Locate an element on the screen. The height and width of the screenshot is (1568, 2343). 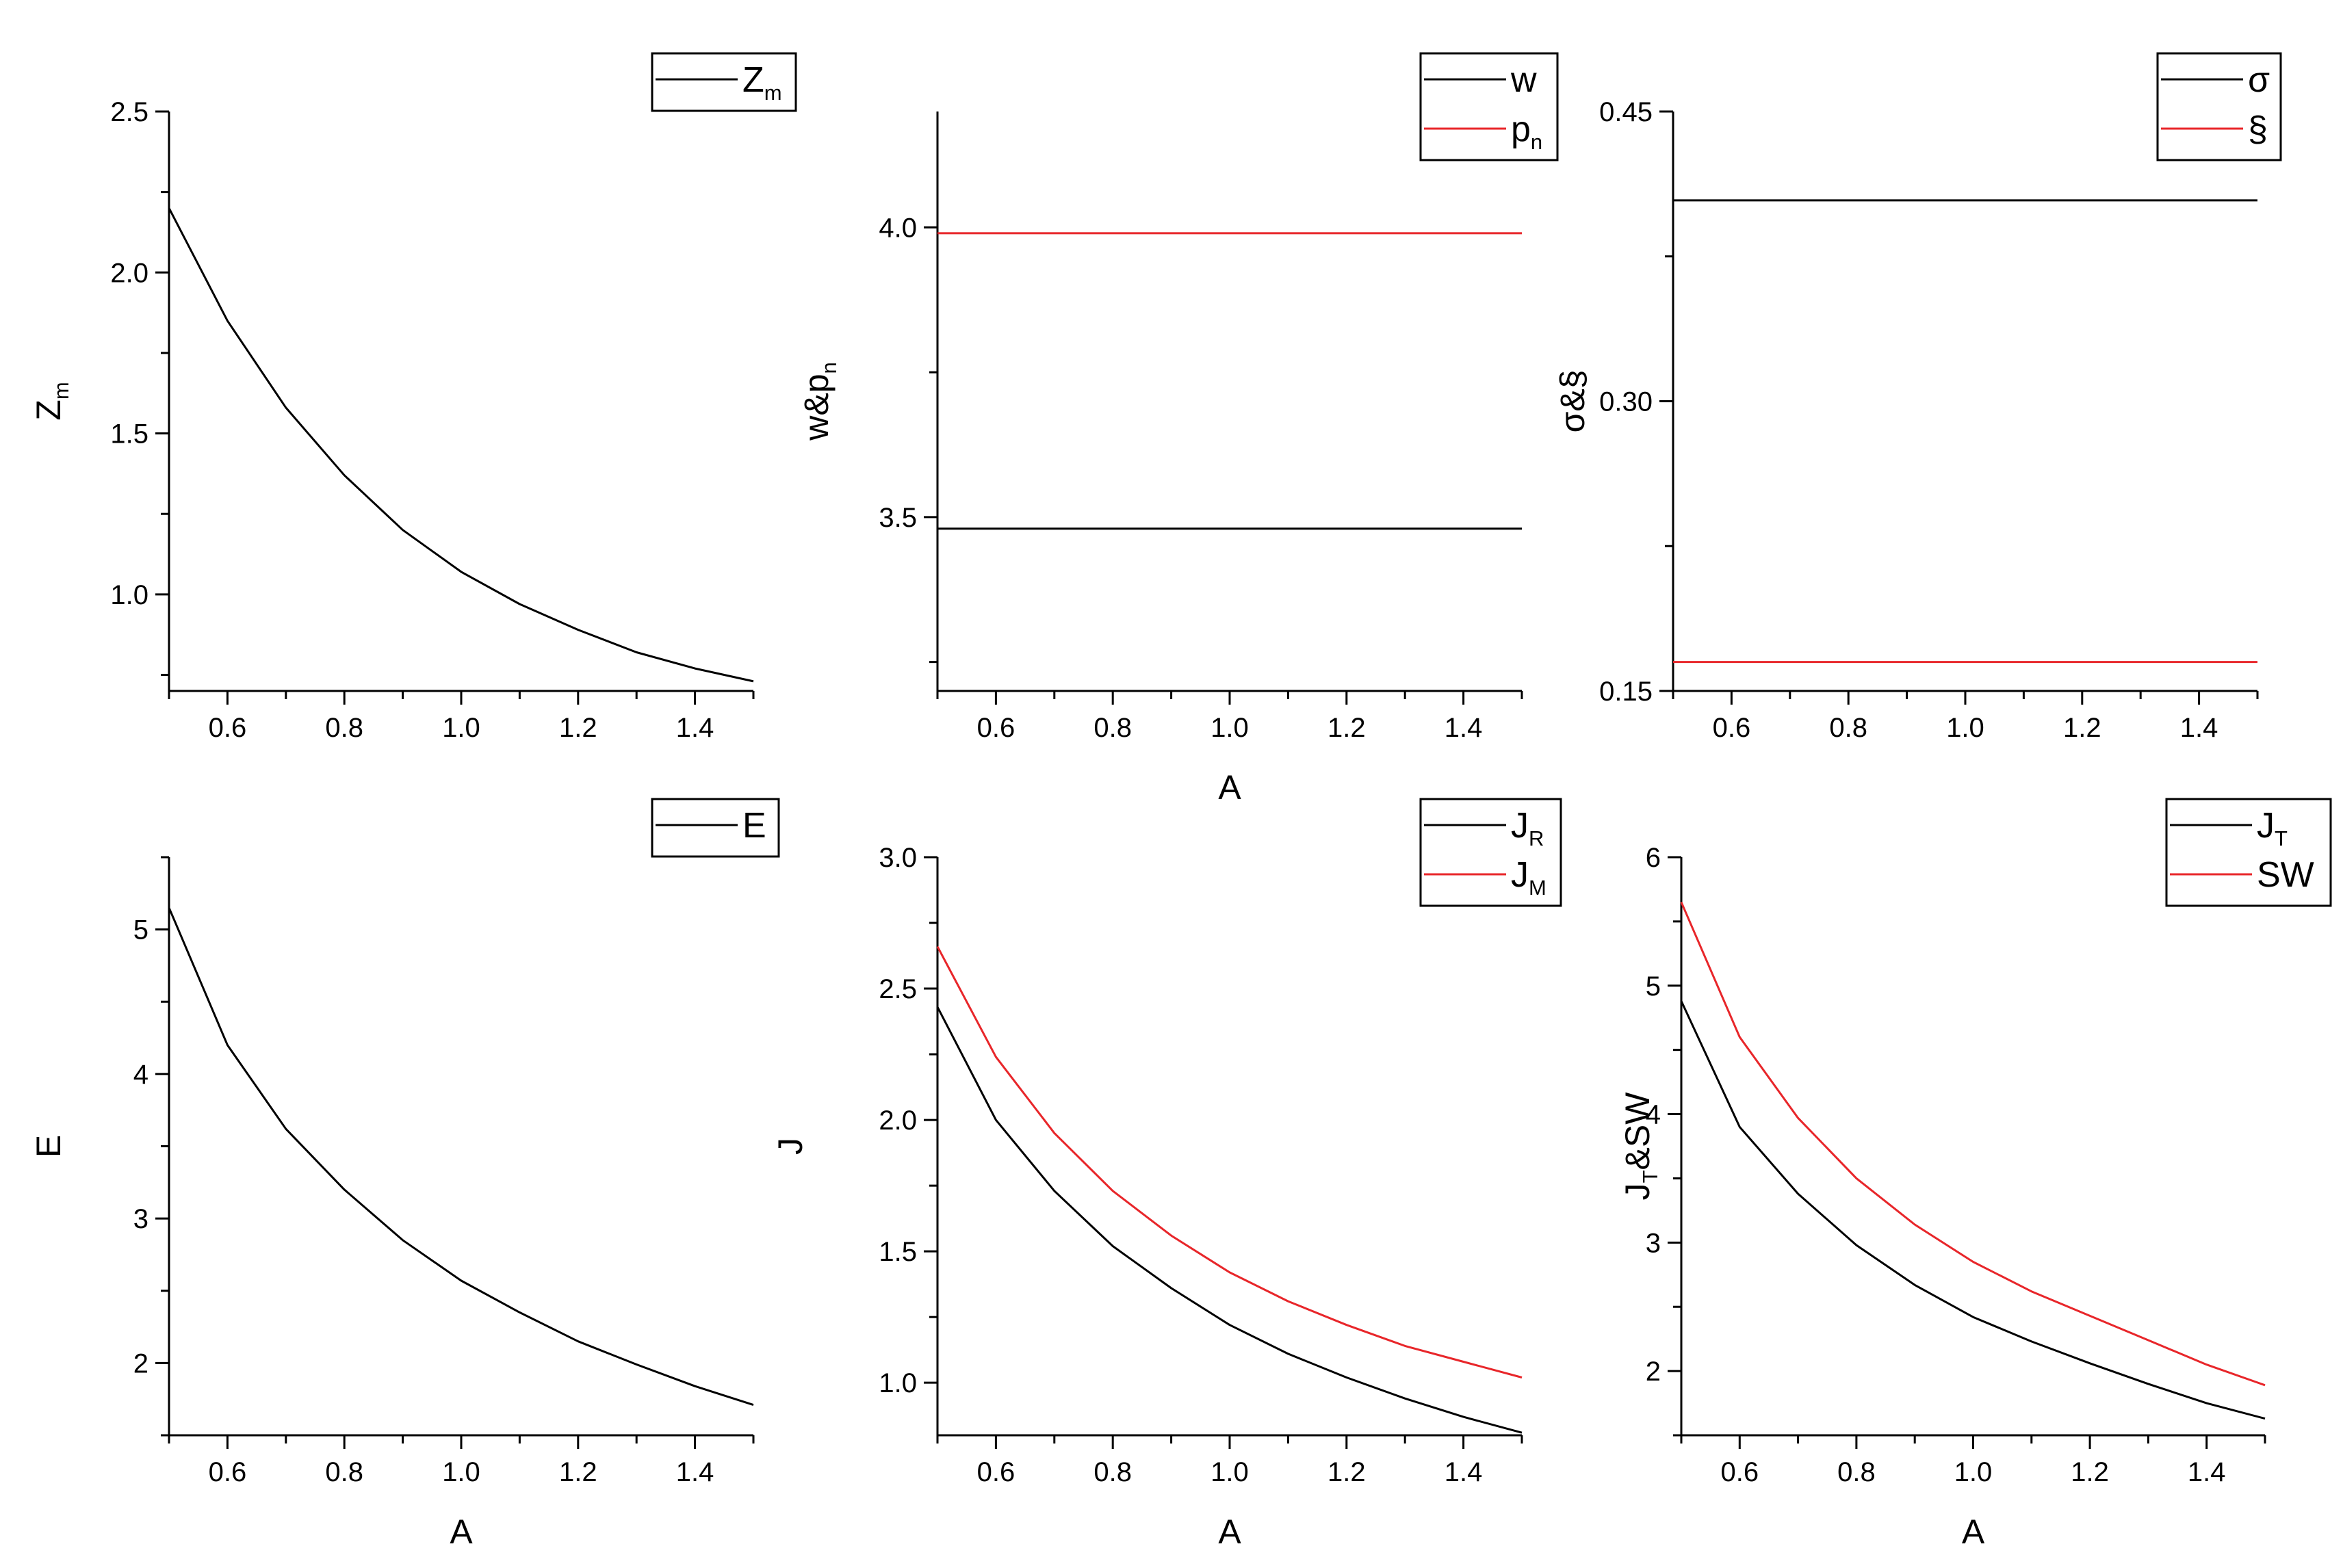
y-axis-label: w&pn is located at coordinates (819, 401).